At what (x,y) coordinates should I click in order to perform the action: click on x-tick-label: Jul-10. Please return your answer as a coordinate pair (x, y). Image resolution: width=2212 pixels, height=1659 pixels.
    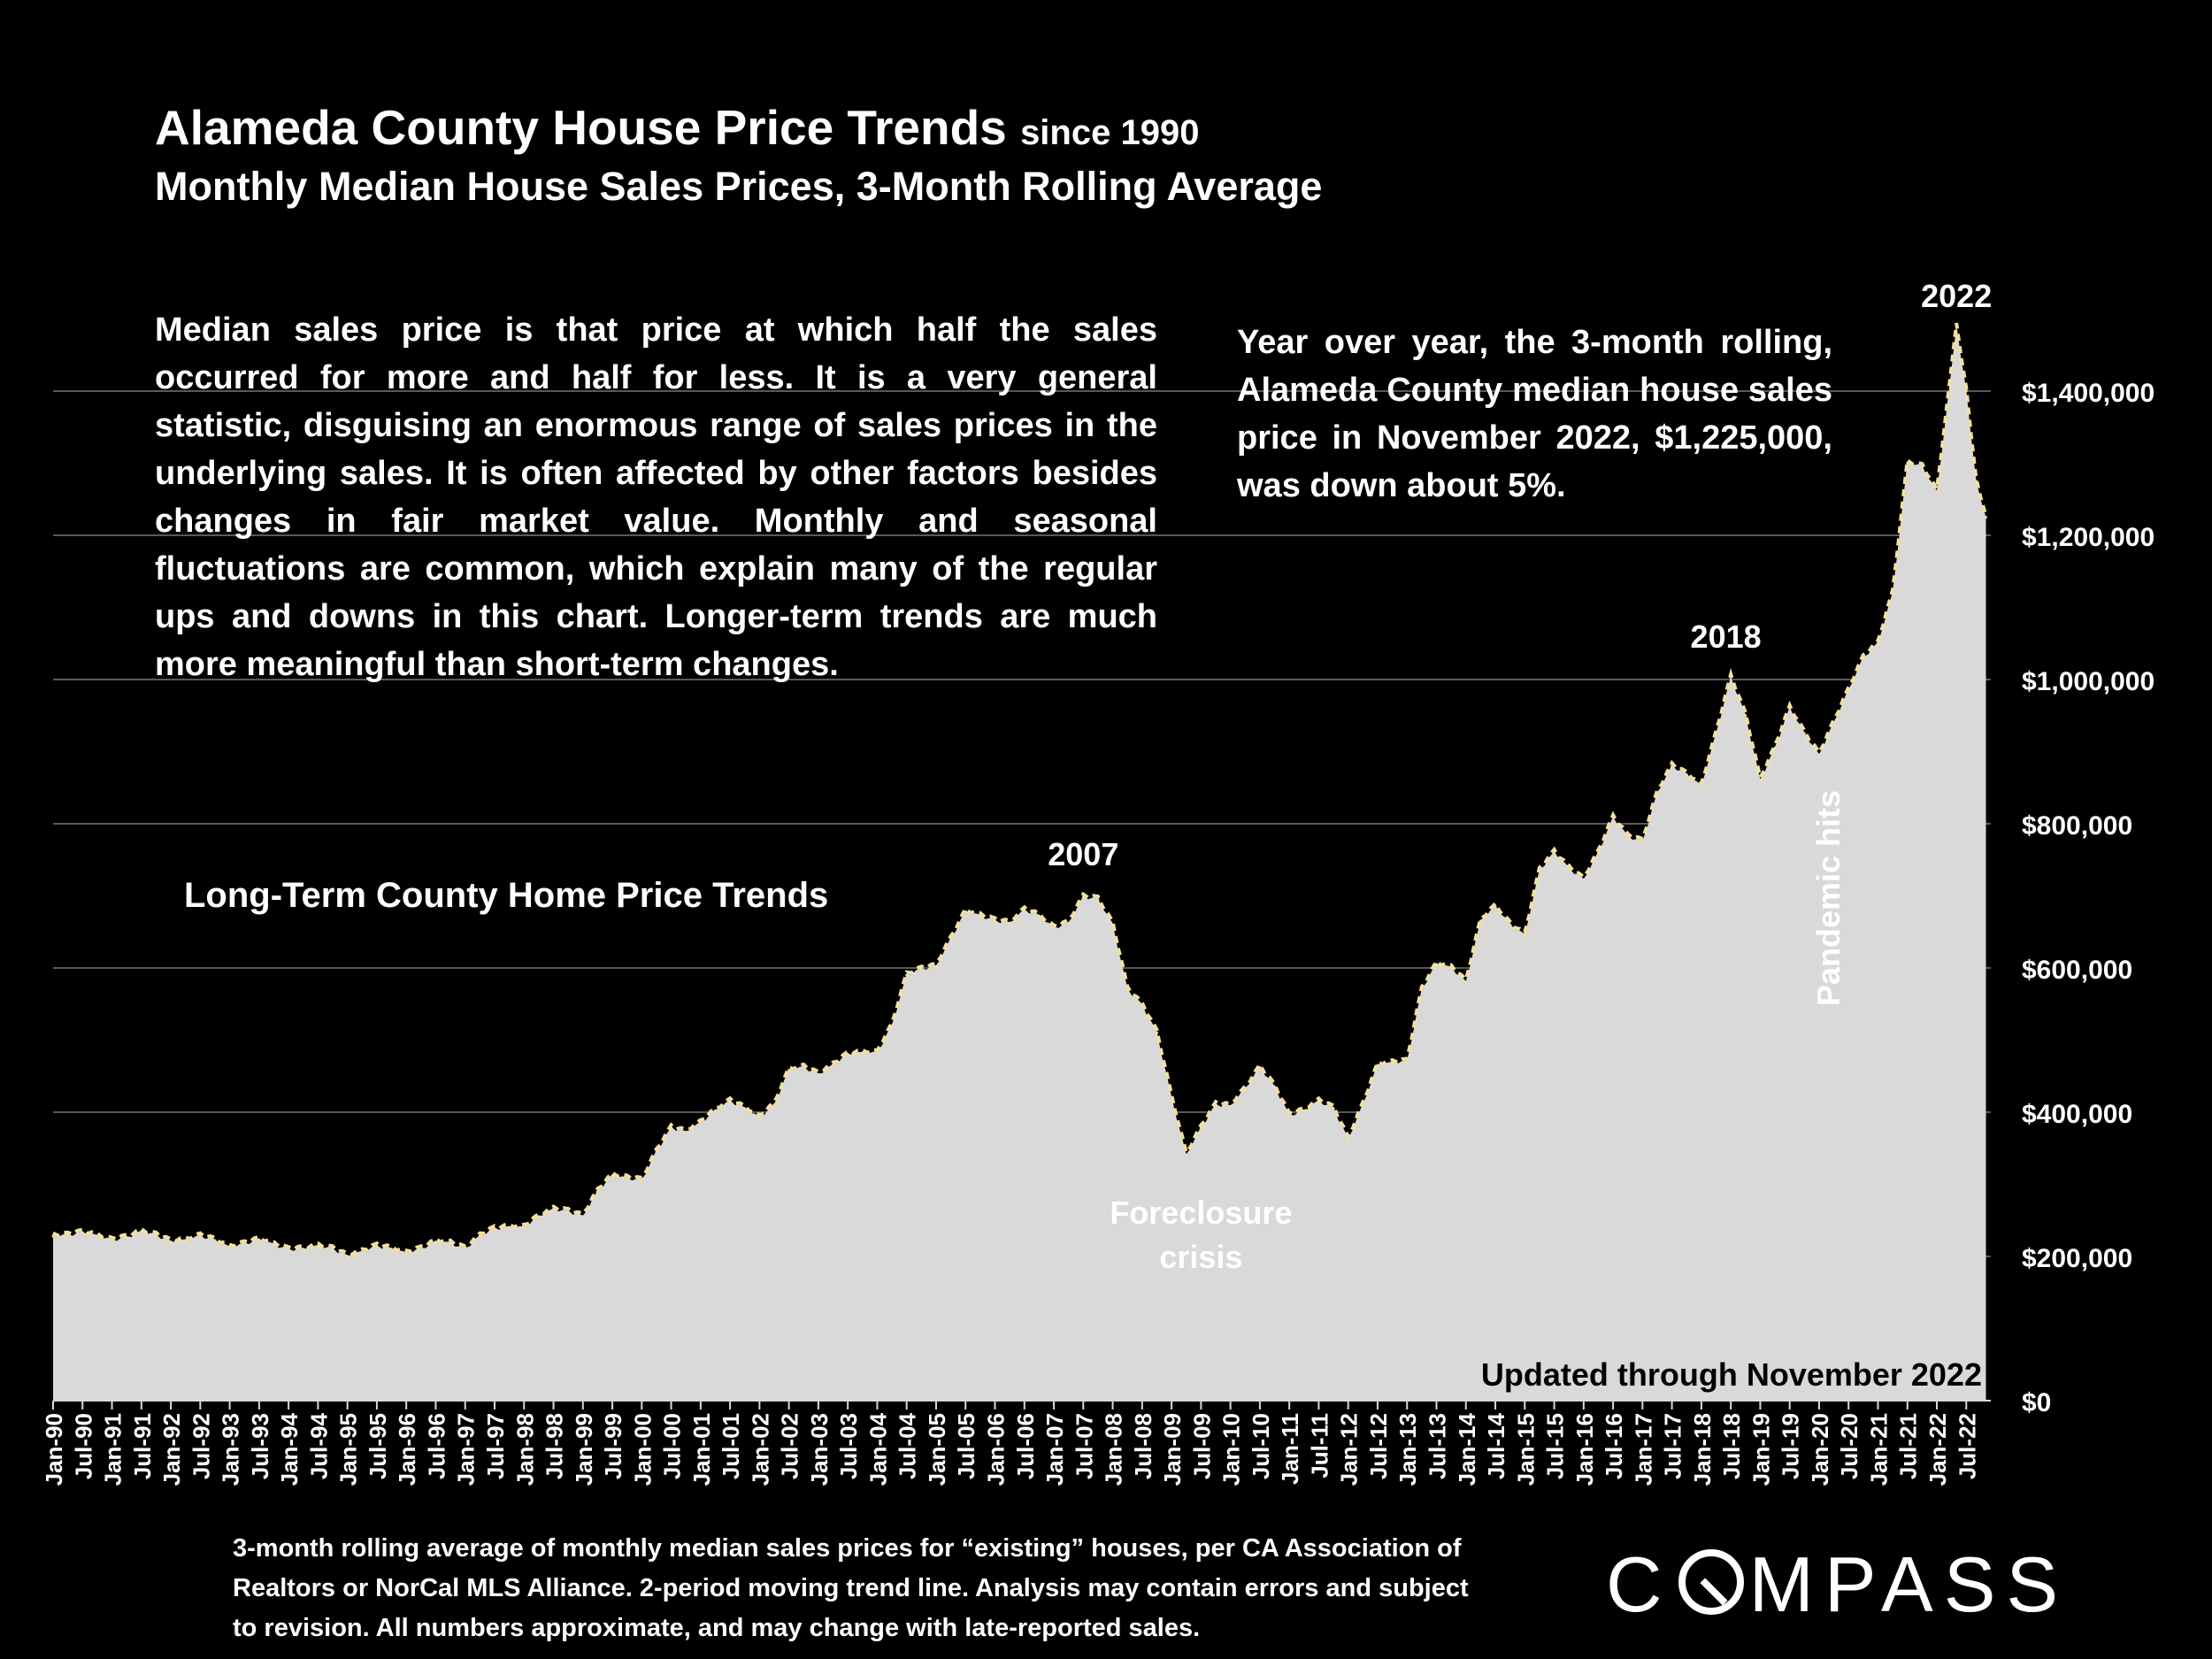
    Looking at the image, I should click on (1261, 1446).